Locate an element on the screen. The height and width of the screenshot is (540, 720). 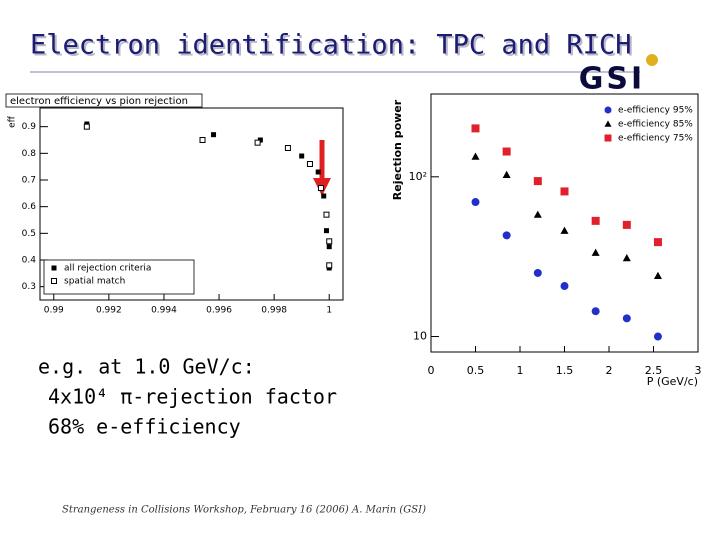
x-tick-label: 0.992 is located at coordinates (109, 311).